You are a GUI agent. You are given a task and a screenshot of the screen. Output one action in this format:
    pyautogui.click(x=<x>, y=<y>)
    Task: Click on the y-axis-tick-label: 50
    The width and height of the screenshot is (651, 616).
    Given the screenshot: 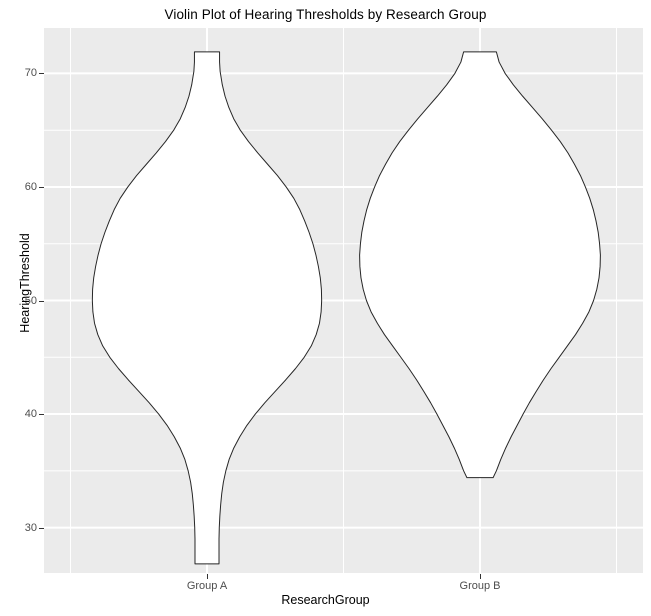 What is the action you would take?
    pyautogui.click(x=30, y=300)
    